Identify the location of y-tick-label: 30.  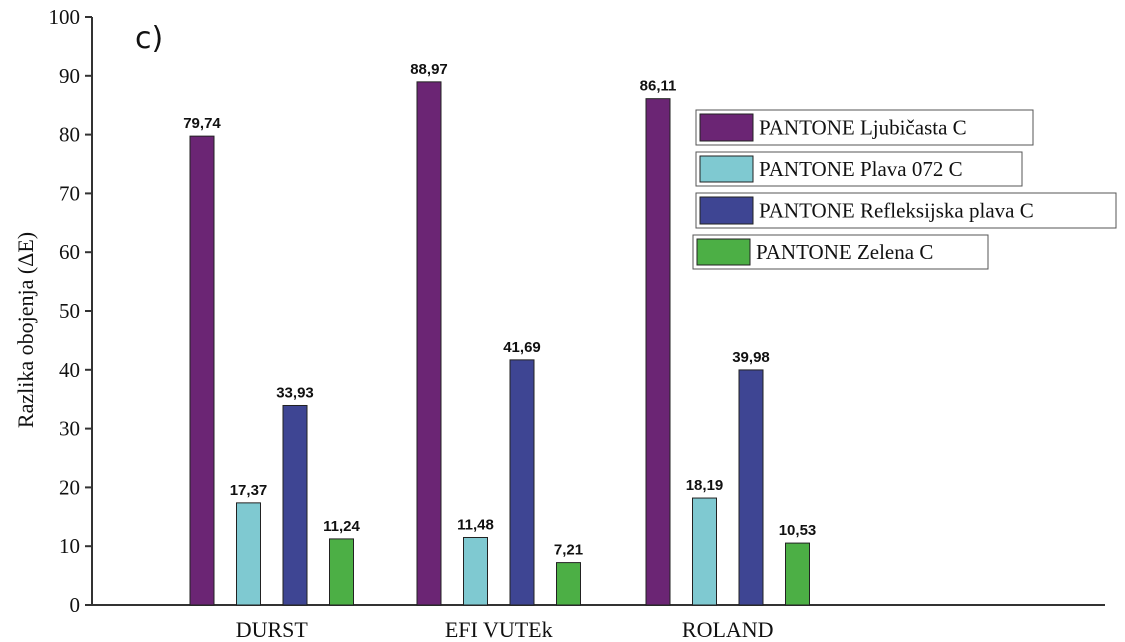
(69, 429).